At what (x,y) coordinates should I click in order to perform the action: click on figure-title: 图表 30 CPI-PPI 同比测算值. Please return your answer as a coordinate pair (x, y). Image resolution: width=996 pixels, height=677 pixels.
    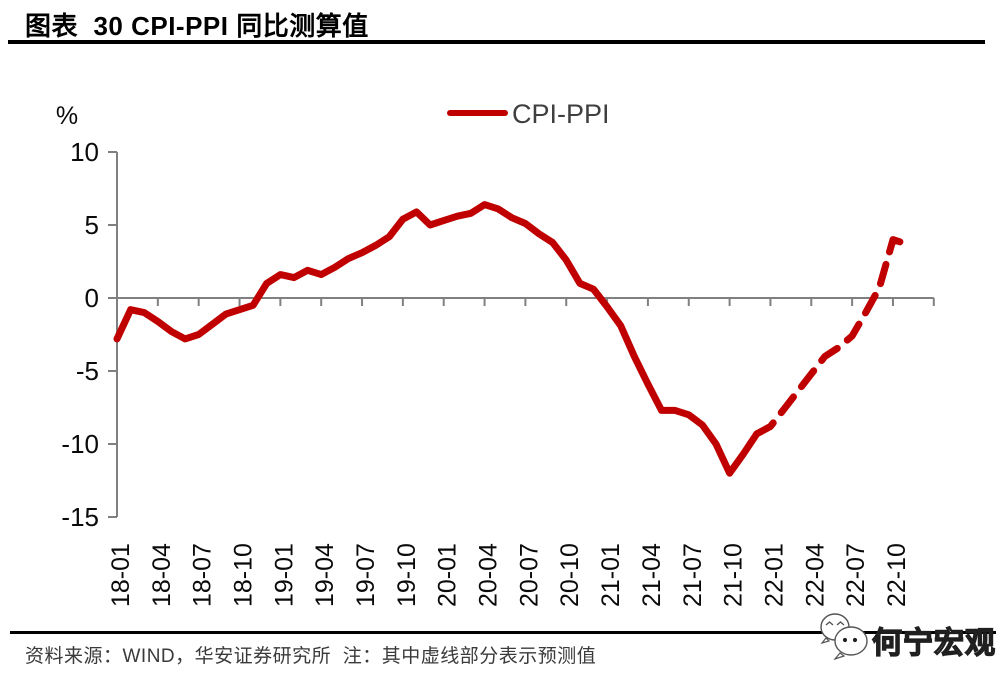
    Looking at the image, I should click on (197, 26).